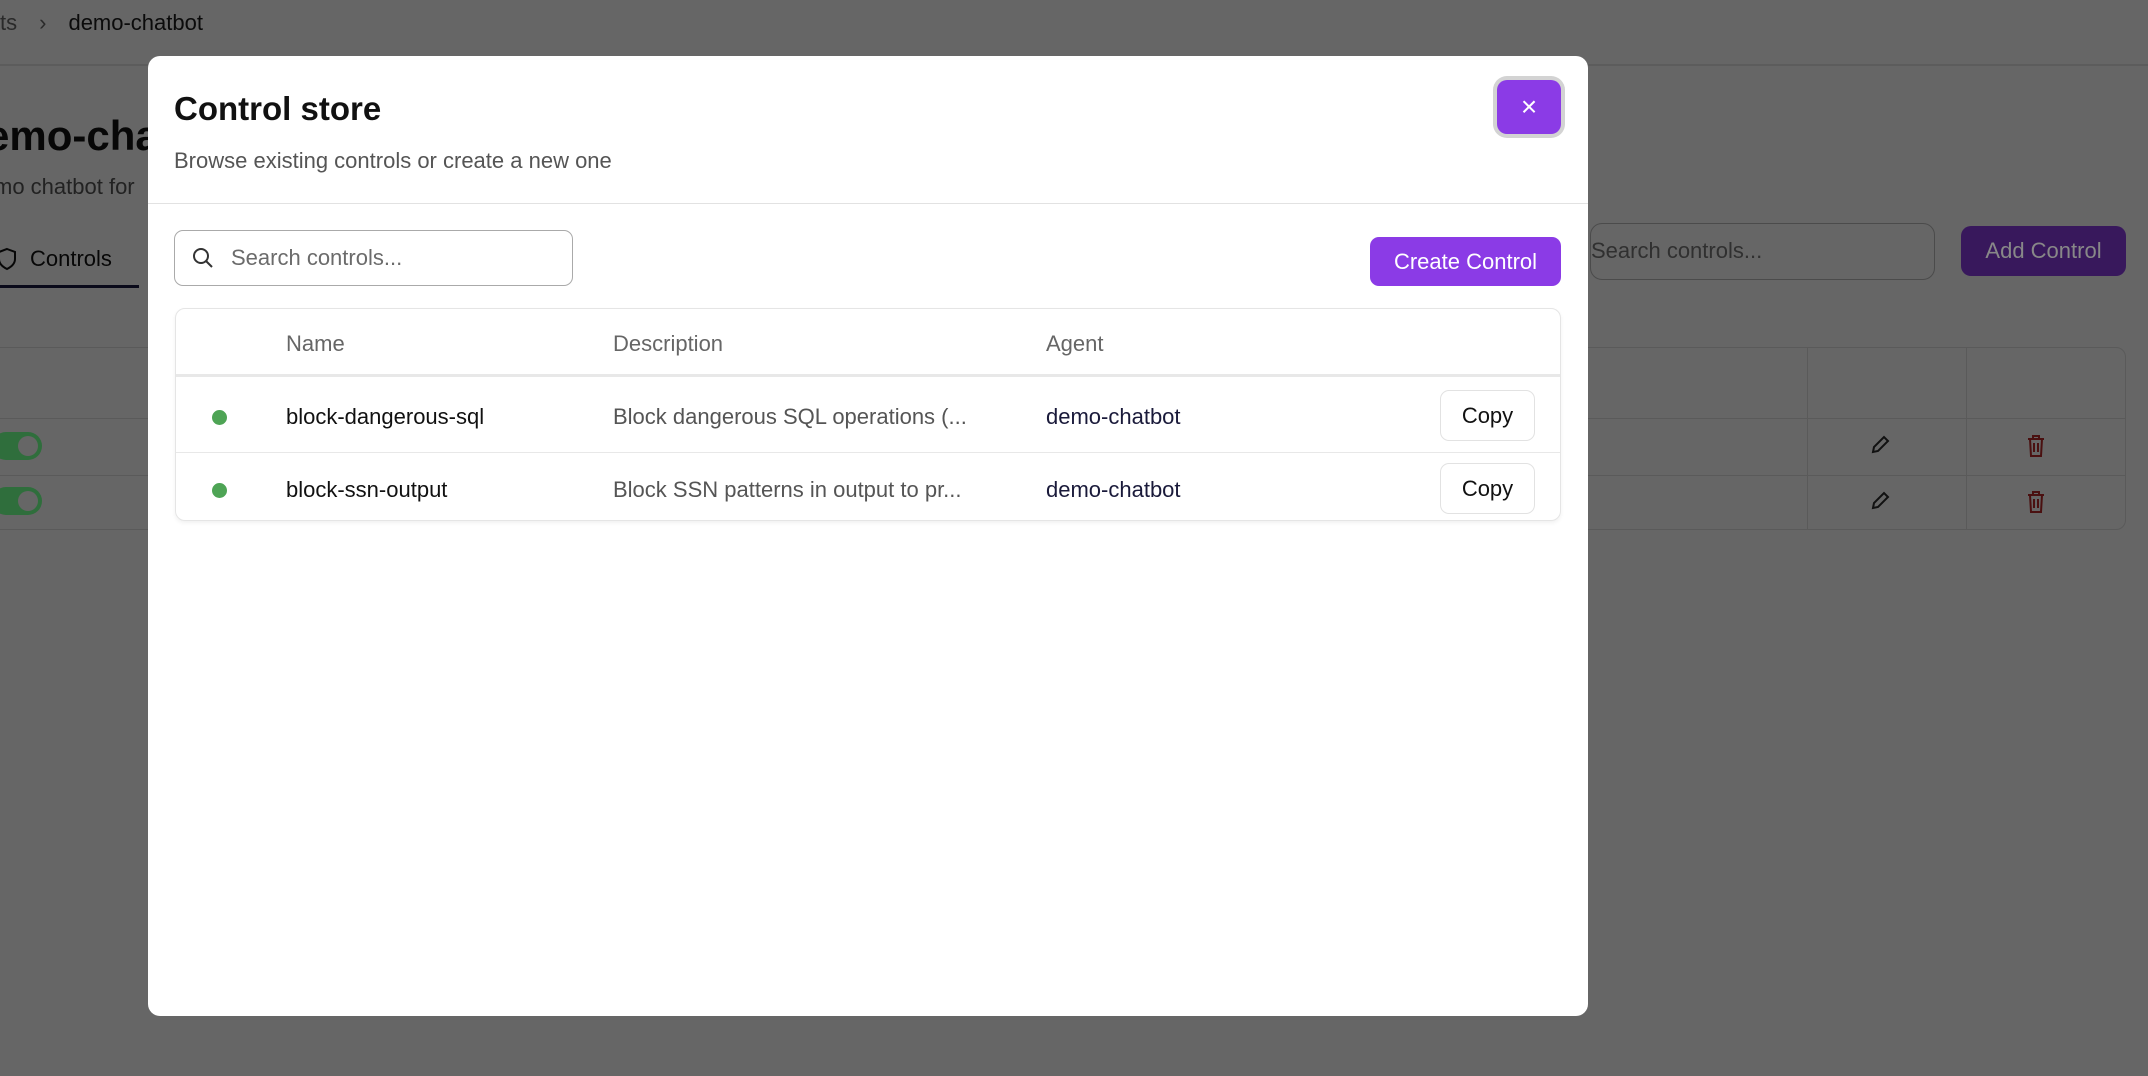  Describe the element at coordinates (391, 258) in the screenshot. I see `search-input` at that location.